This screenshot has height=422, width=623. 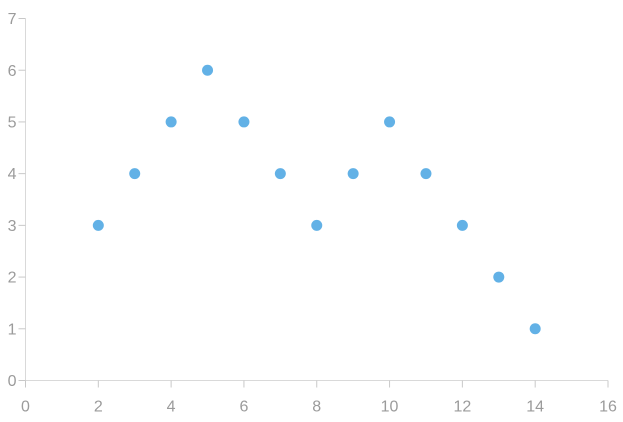 I want to click on x-axis-tick-label: 2, so click(x=98, y=407).